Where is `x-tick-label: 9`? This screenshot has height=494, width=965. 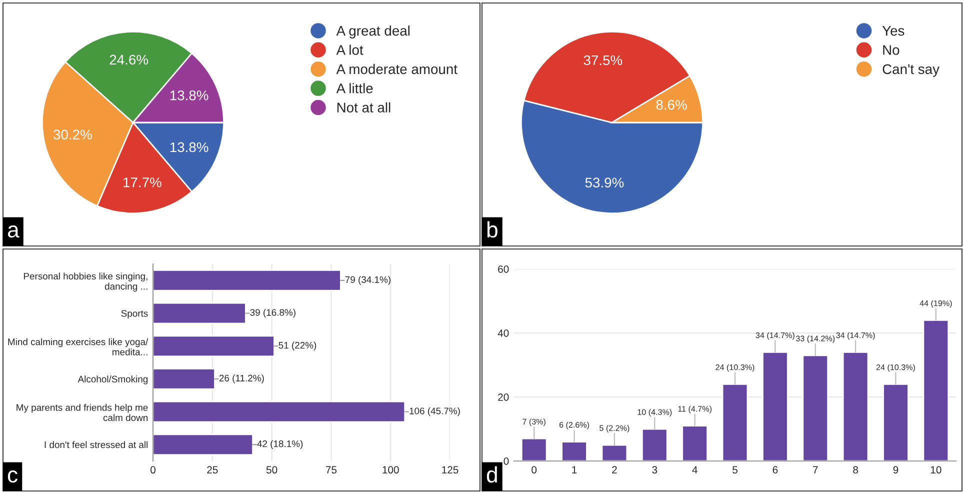
x-tick-label: 9 is located at coordinates (895, 470).